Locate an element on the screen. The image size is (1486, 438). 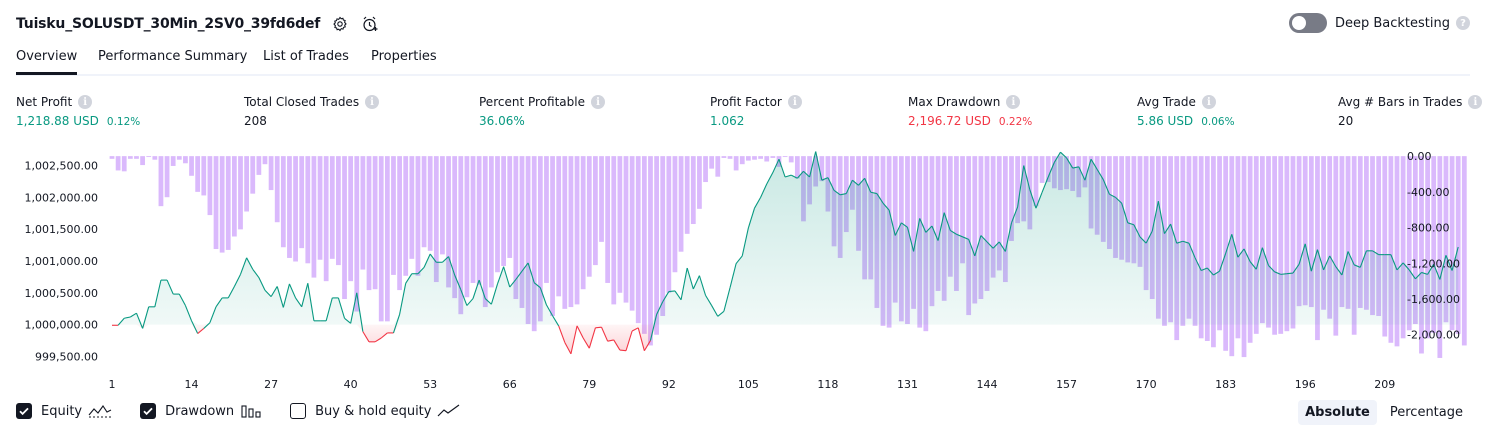
mode-absolute: Absolute is located at coordinates (1337, 412).